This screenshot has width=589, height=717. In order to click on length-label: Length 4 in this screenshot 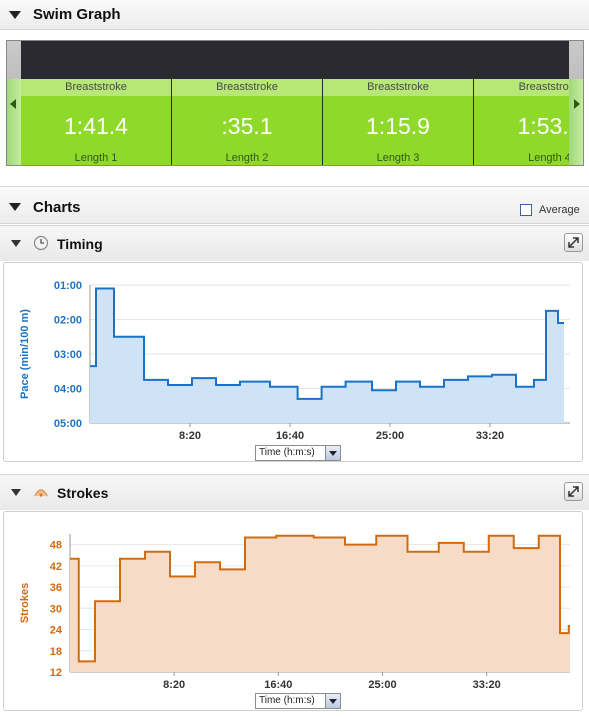, I will do `click(549, 158)`.